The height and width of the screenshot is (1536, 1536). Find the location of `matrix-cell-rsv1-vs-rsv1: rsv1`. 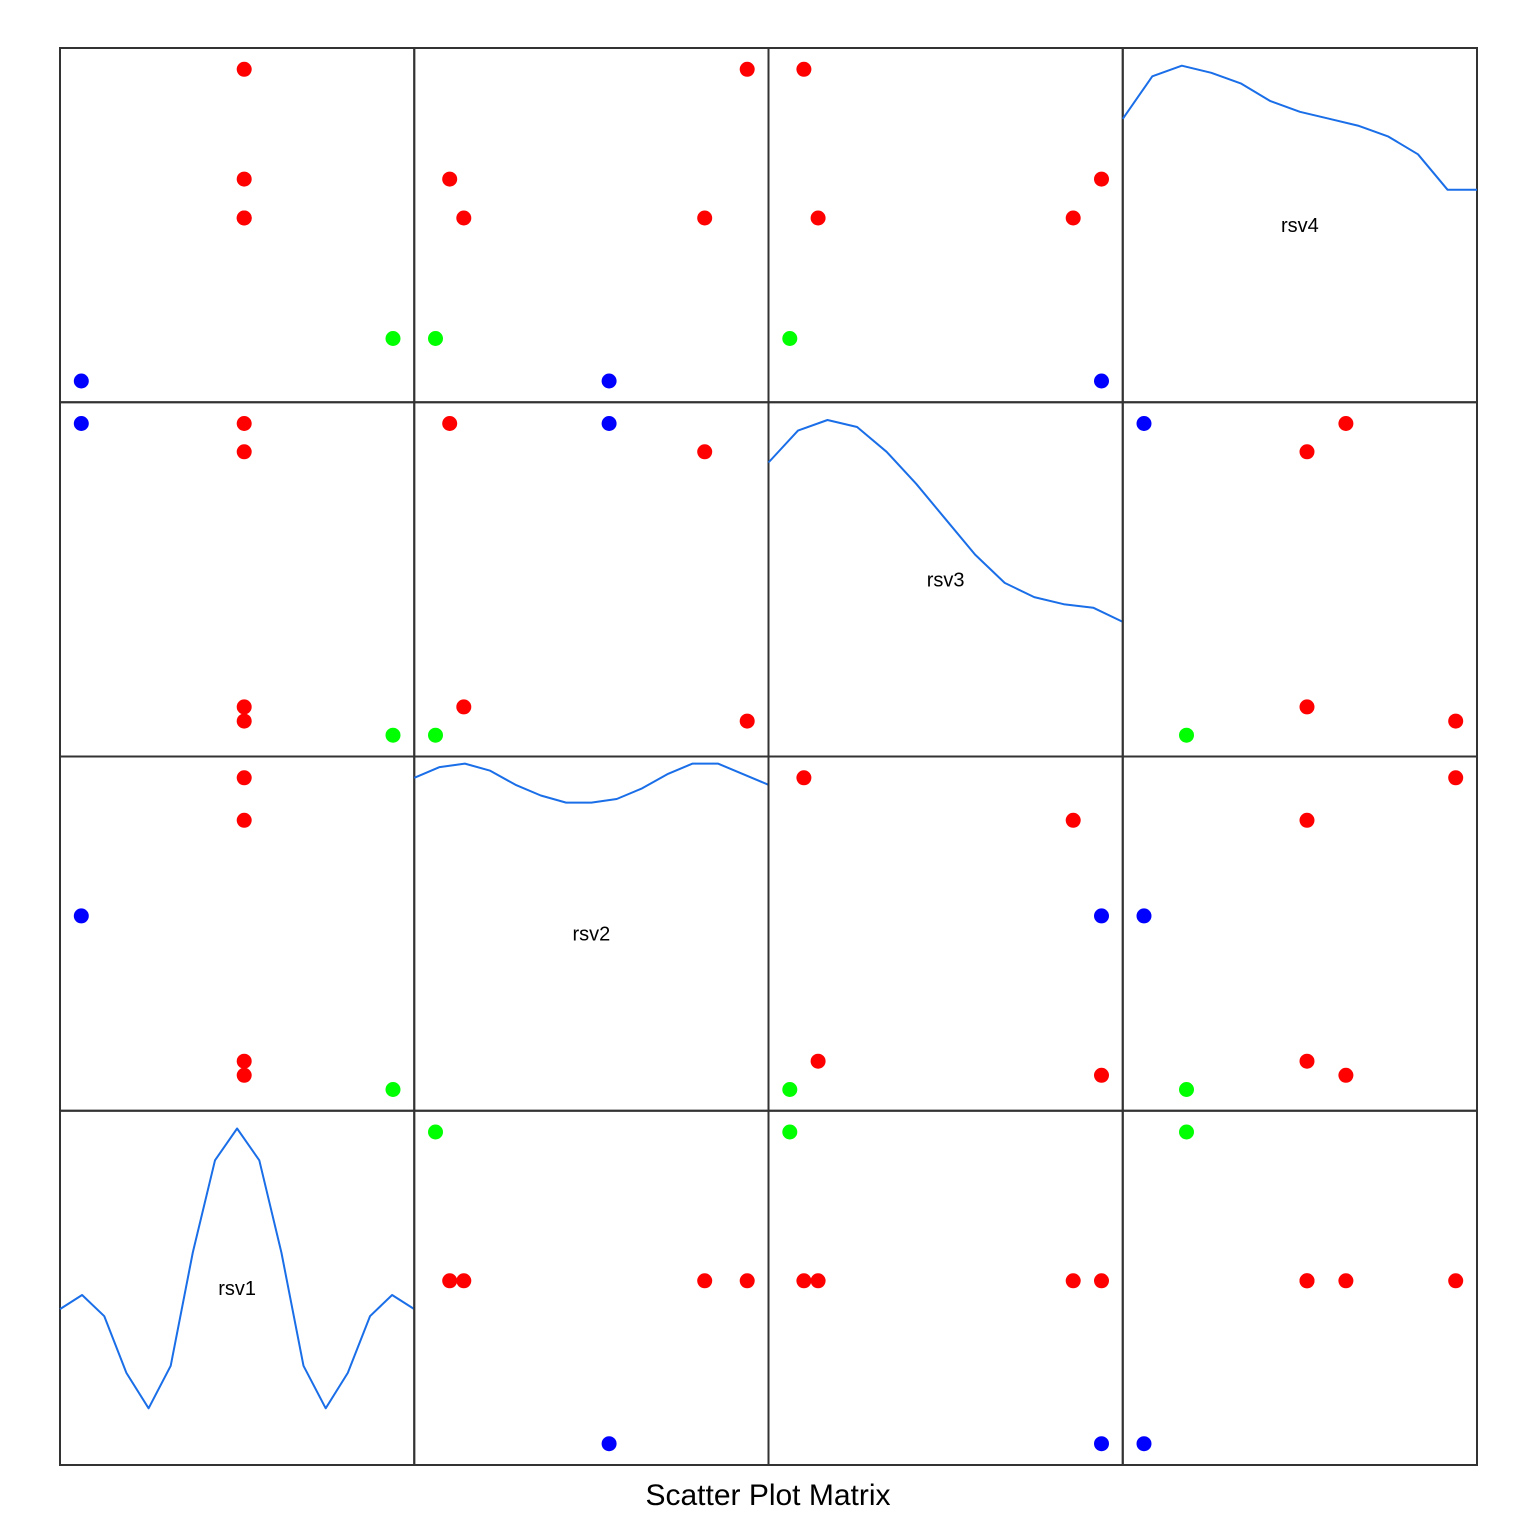

matrix-cell-rsv1-vs-rsv1: rsv1 is located at coordinates (237, 1287).